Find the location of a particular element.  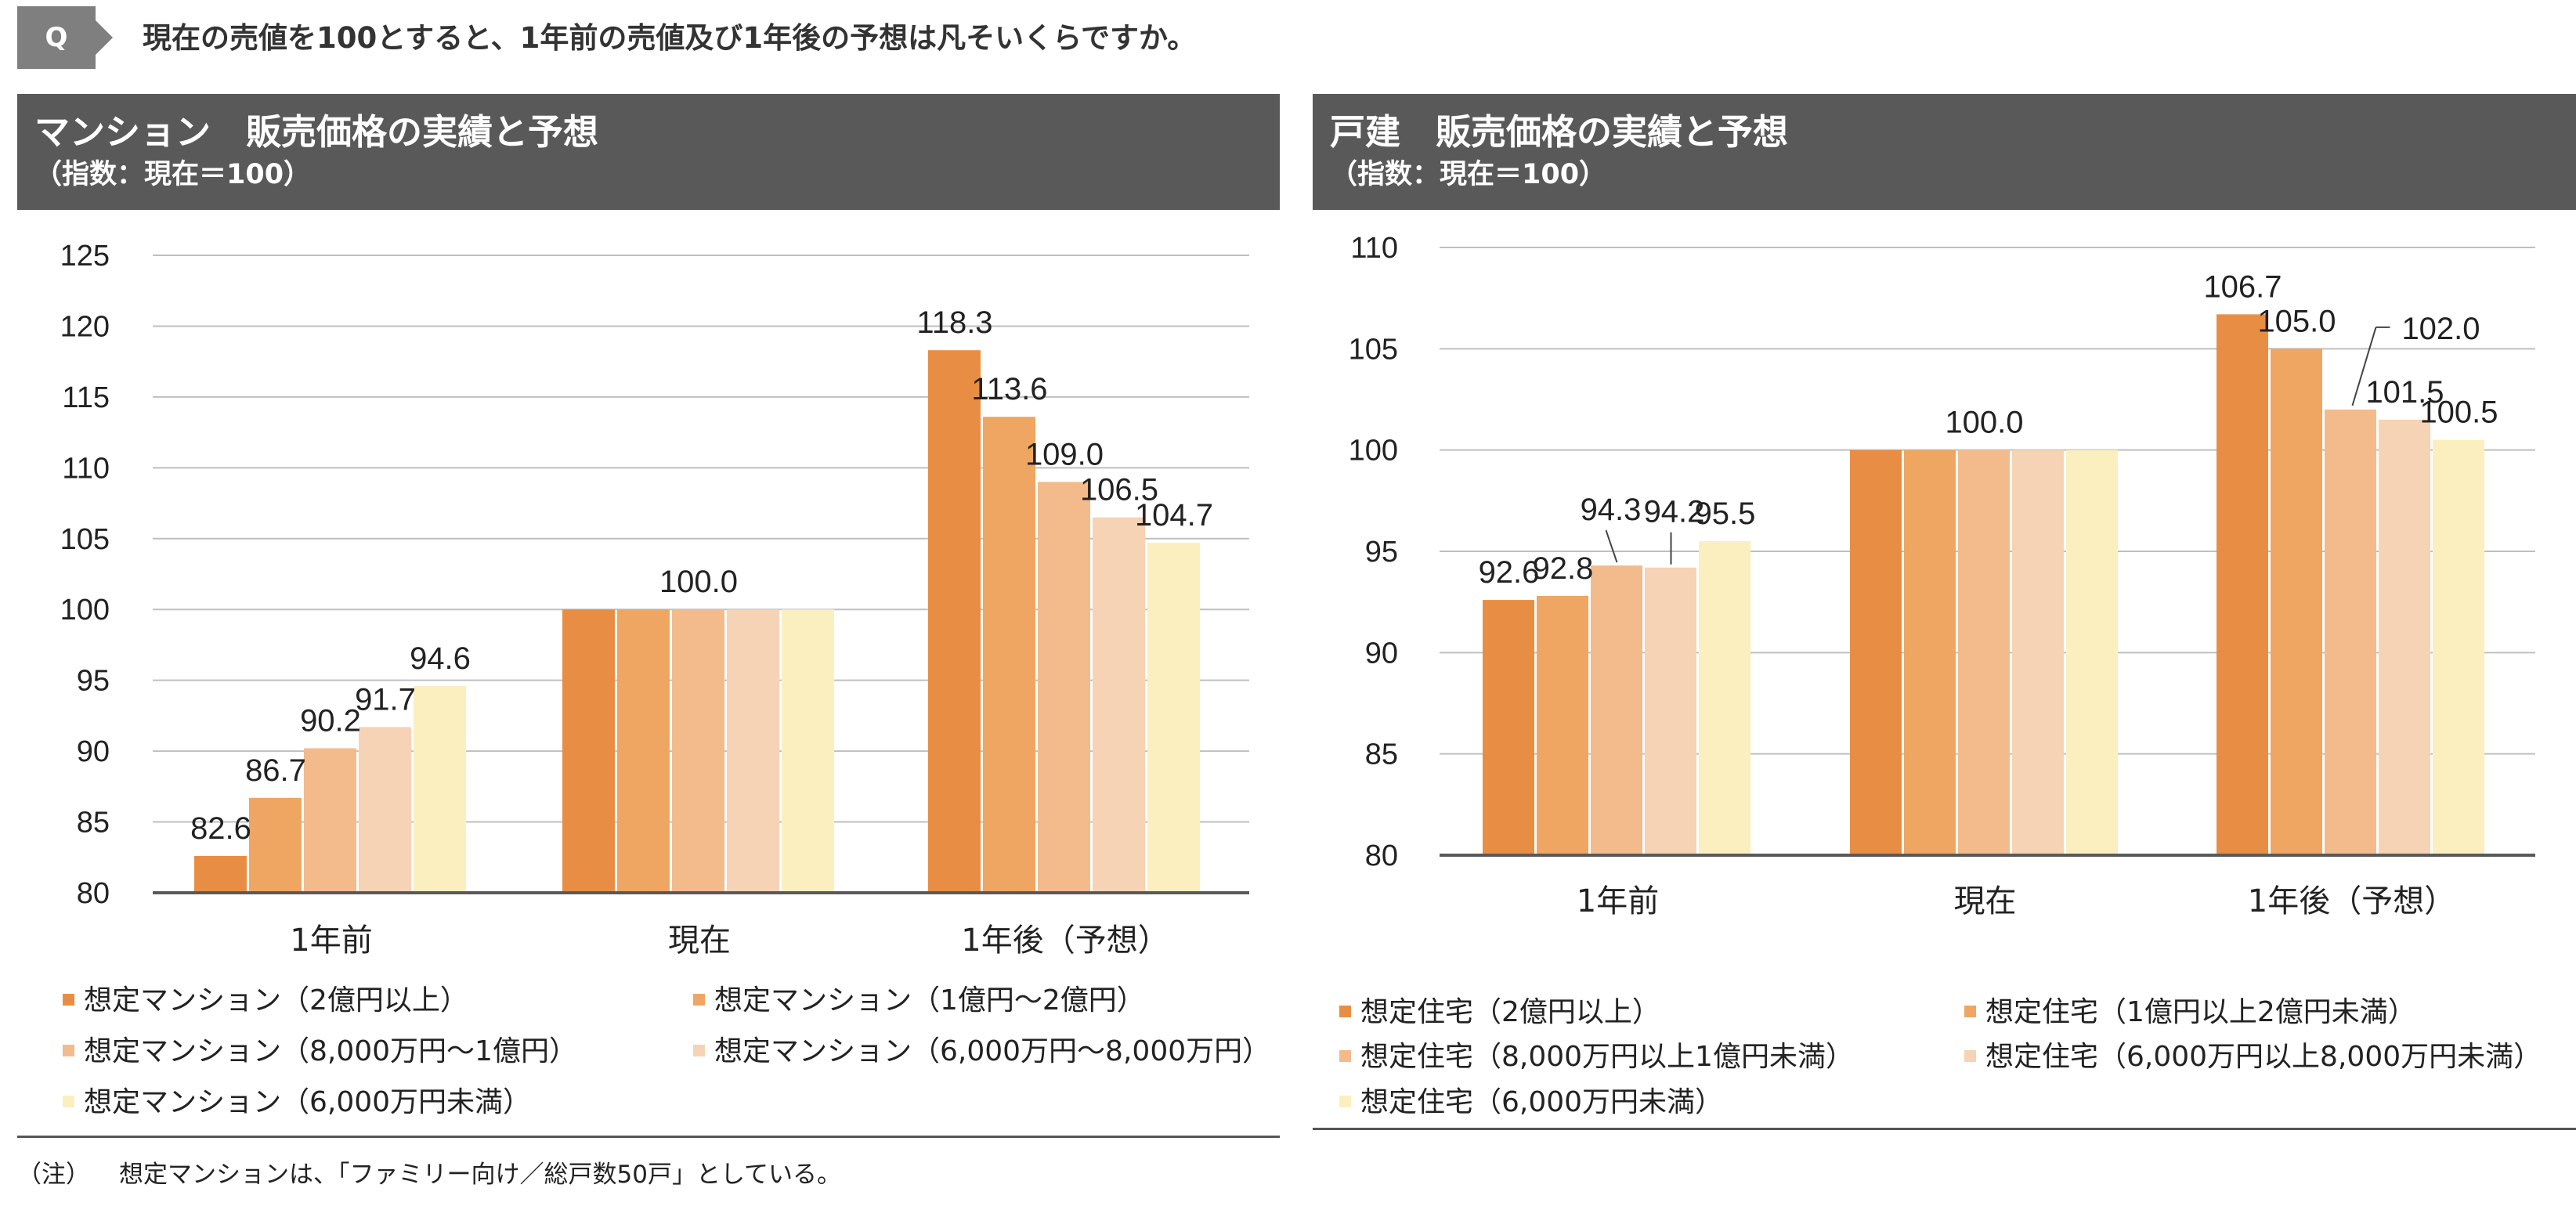

footnote-label: （注） is located at coordinates (53, 1175).